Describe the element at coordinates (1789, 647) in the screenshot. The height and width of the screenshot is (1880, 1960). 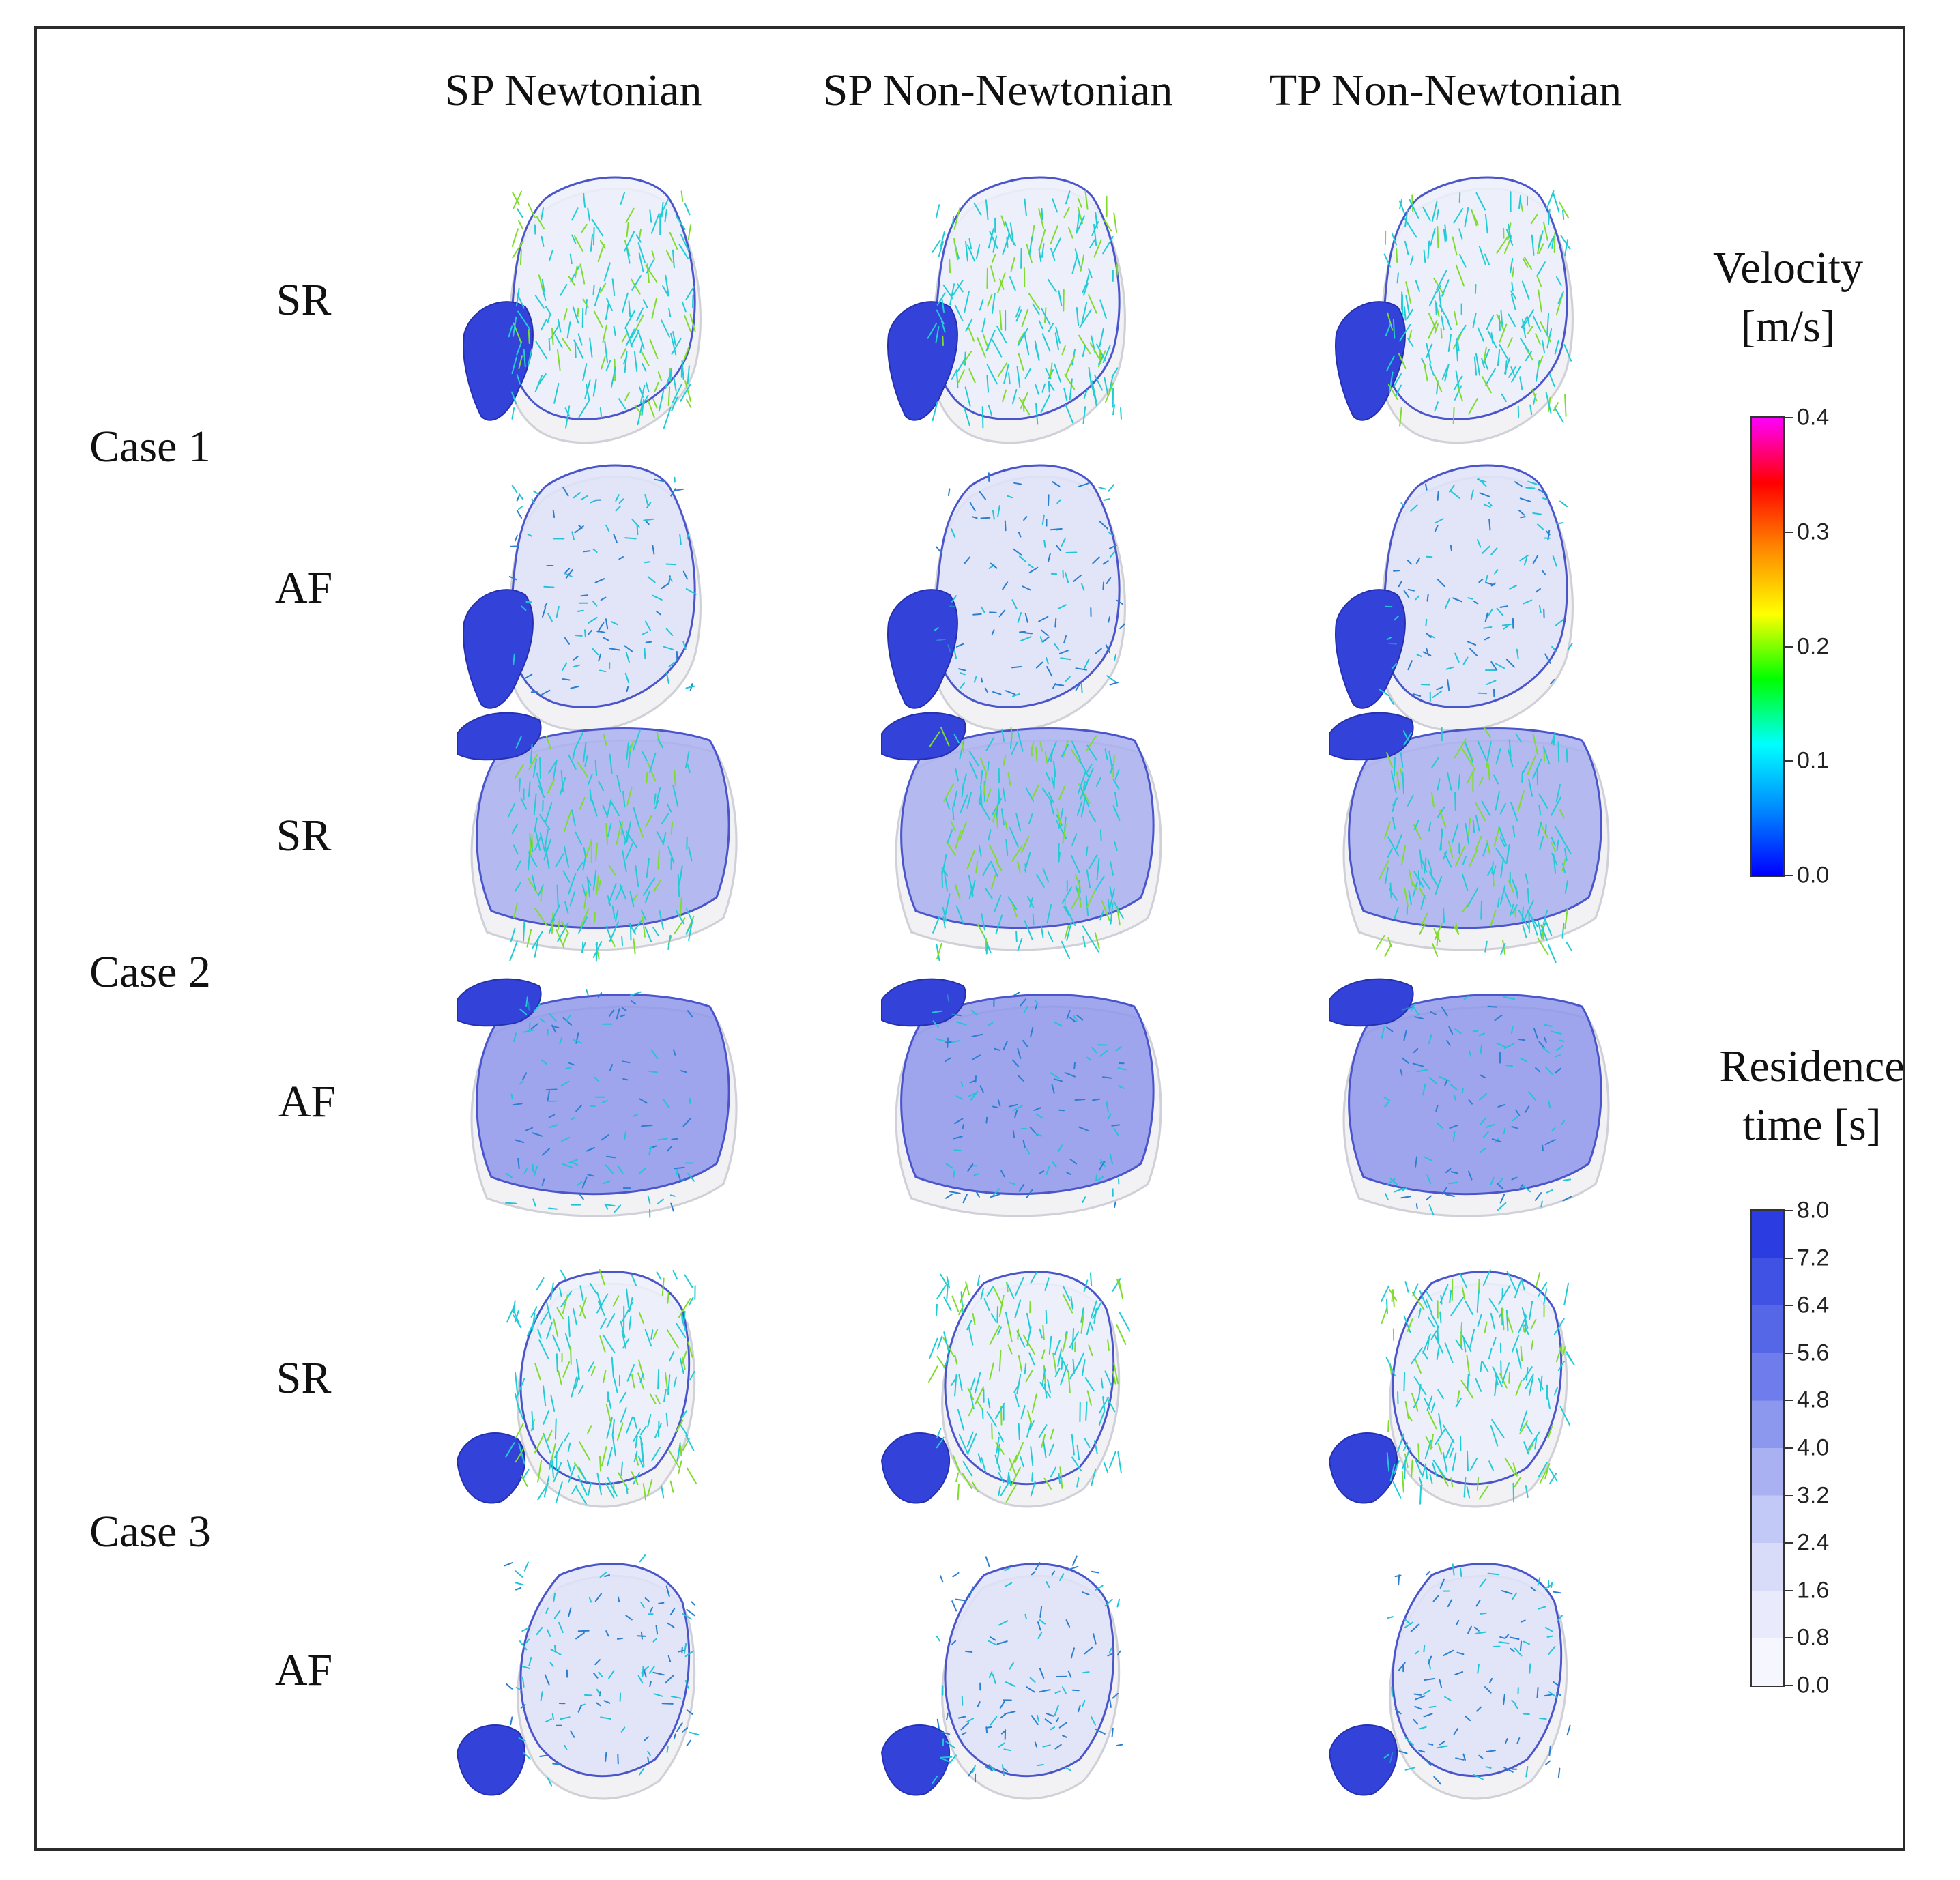
I see `velocity-tick-mark` at that location.